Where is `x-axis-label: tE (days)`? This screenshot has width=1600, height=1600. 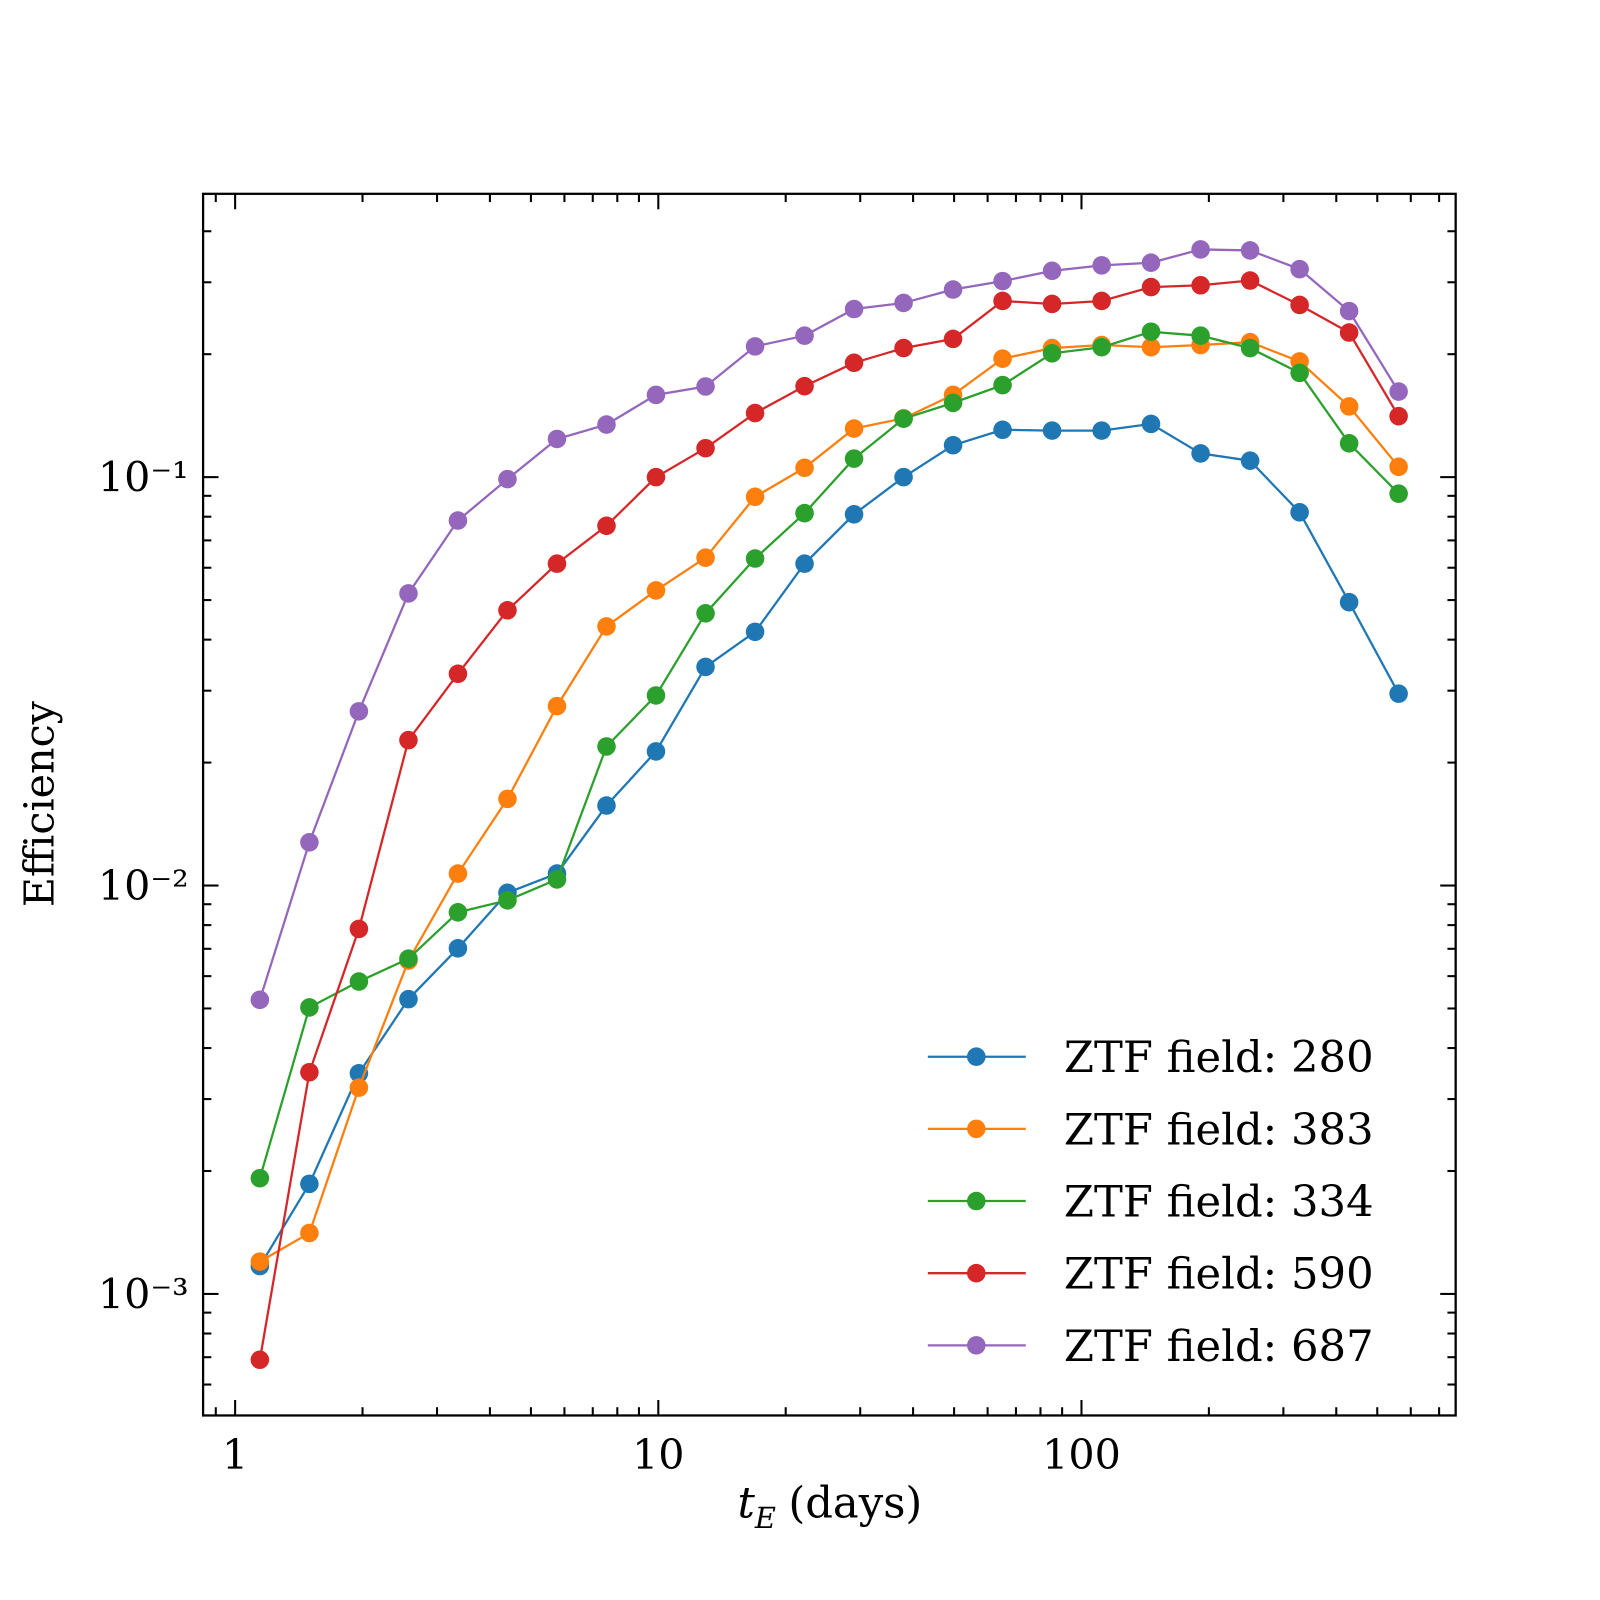
x-axis-label: tE (days) is located at coordinates (829, 1507).